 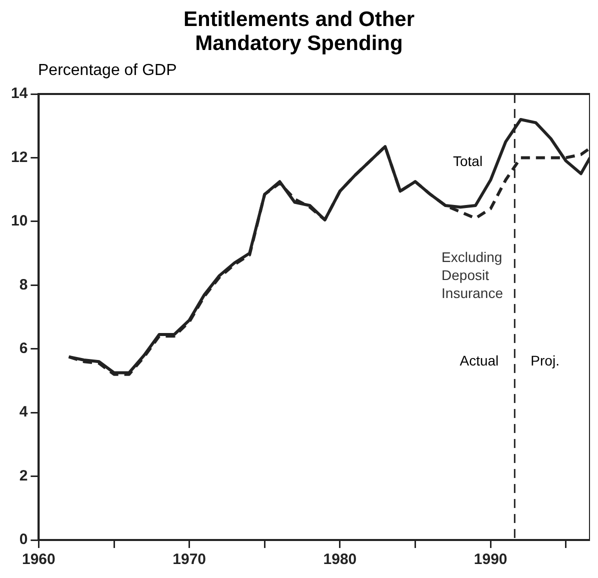 What do you see at coordinates (468, 161) in the screenshot?
I see `series-label: Total` at bounding box center [468, 161].